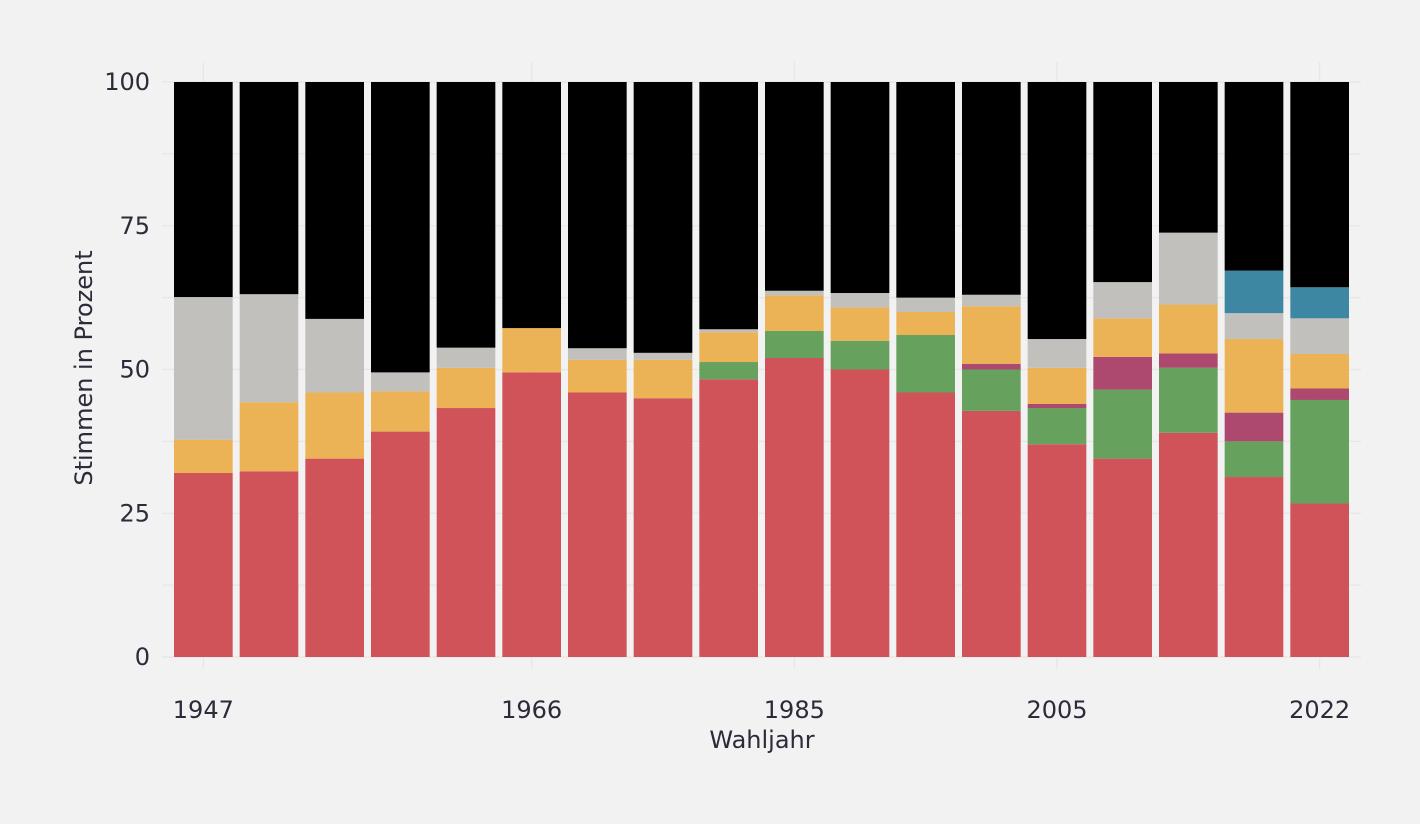  What do you see at coordinates (761, 710) in the screenshot?
I see `x-axis-ticks: 1947 1966 1985 2005 2022` at bounding box center [761, 710].